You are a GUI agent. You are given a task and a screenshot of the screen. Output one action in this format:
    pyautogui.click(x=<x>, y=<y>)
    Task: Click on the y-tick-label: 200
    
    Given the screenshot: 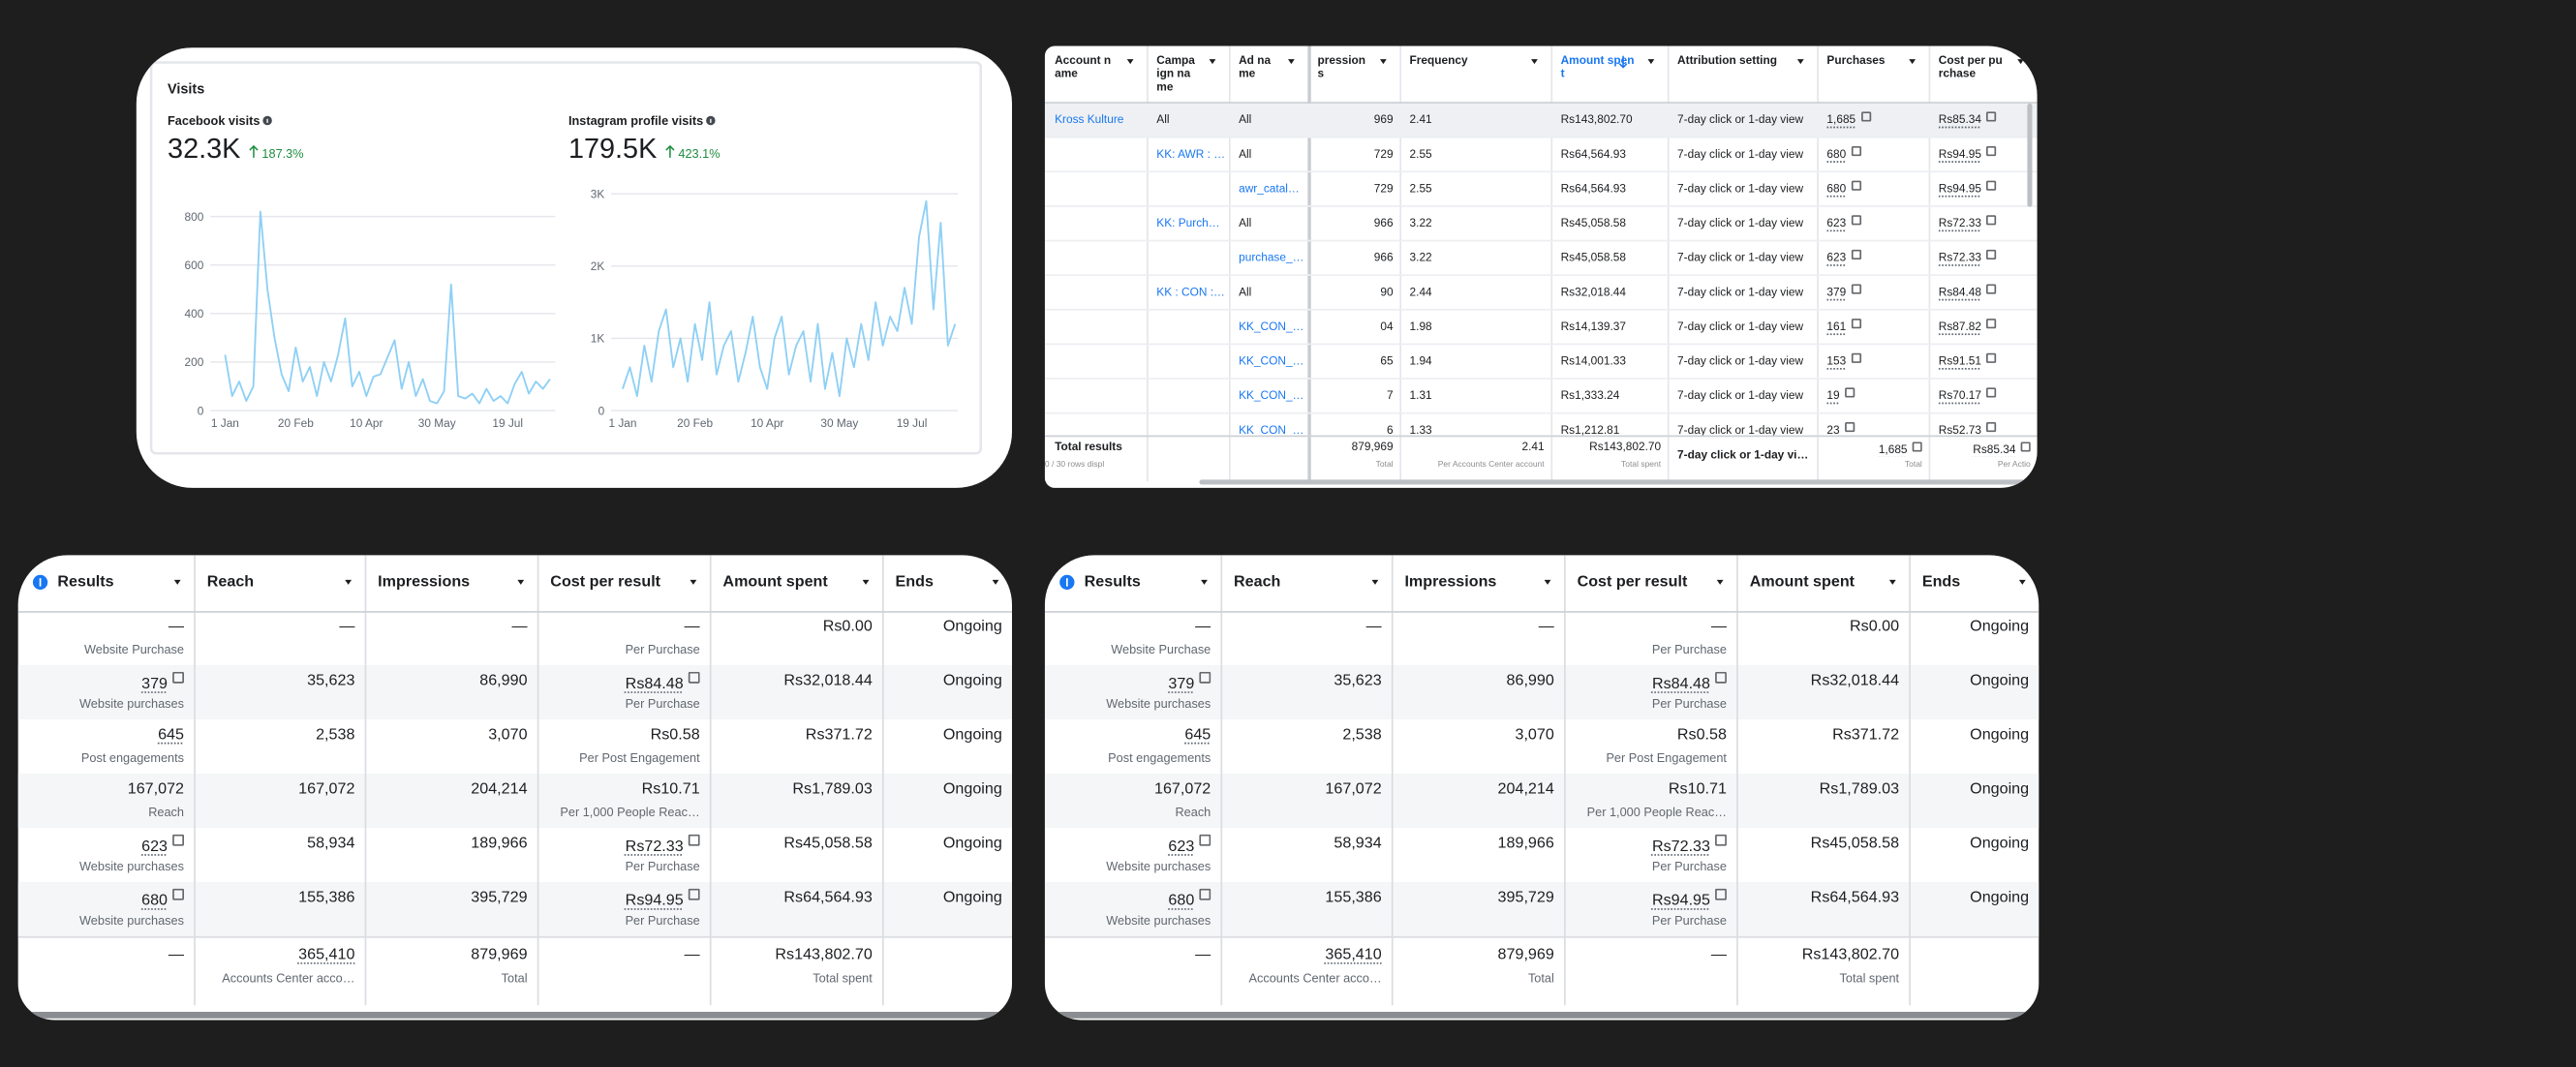 What is the action you would take?
    pyautogui.click(x=194, y=362)
    